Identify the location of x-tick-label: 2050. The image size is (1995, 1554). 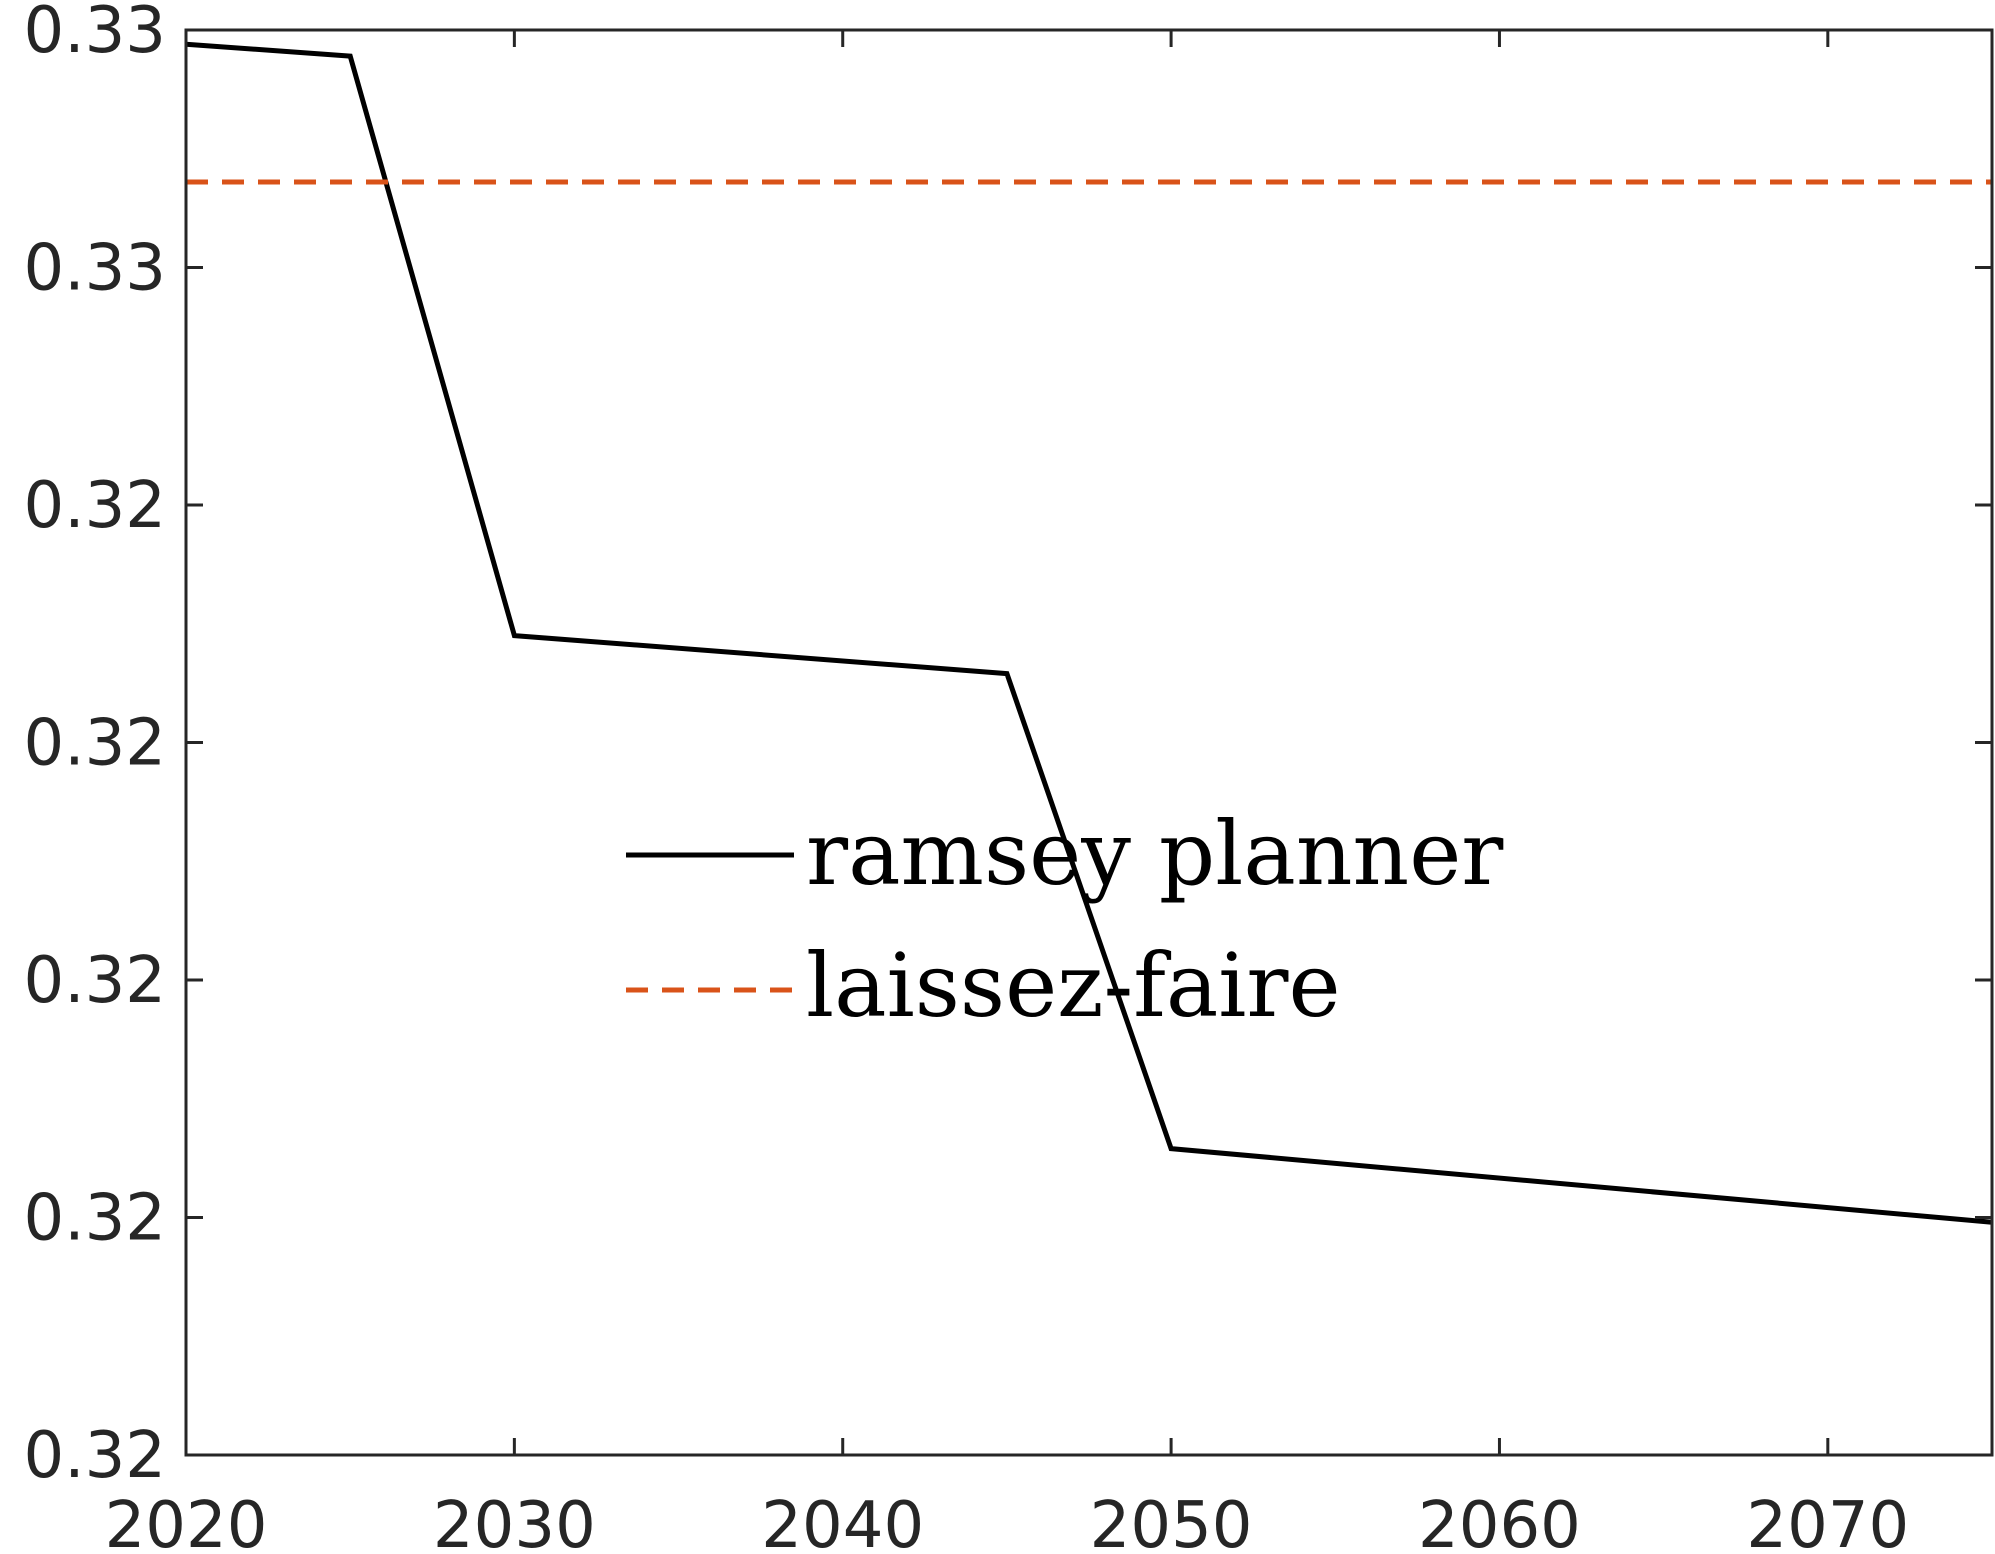
(1171, 1521).